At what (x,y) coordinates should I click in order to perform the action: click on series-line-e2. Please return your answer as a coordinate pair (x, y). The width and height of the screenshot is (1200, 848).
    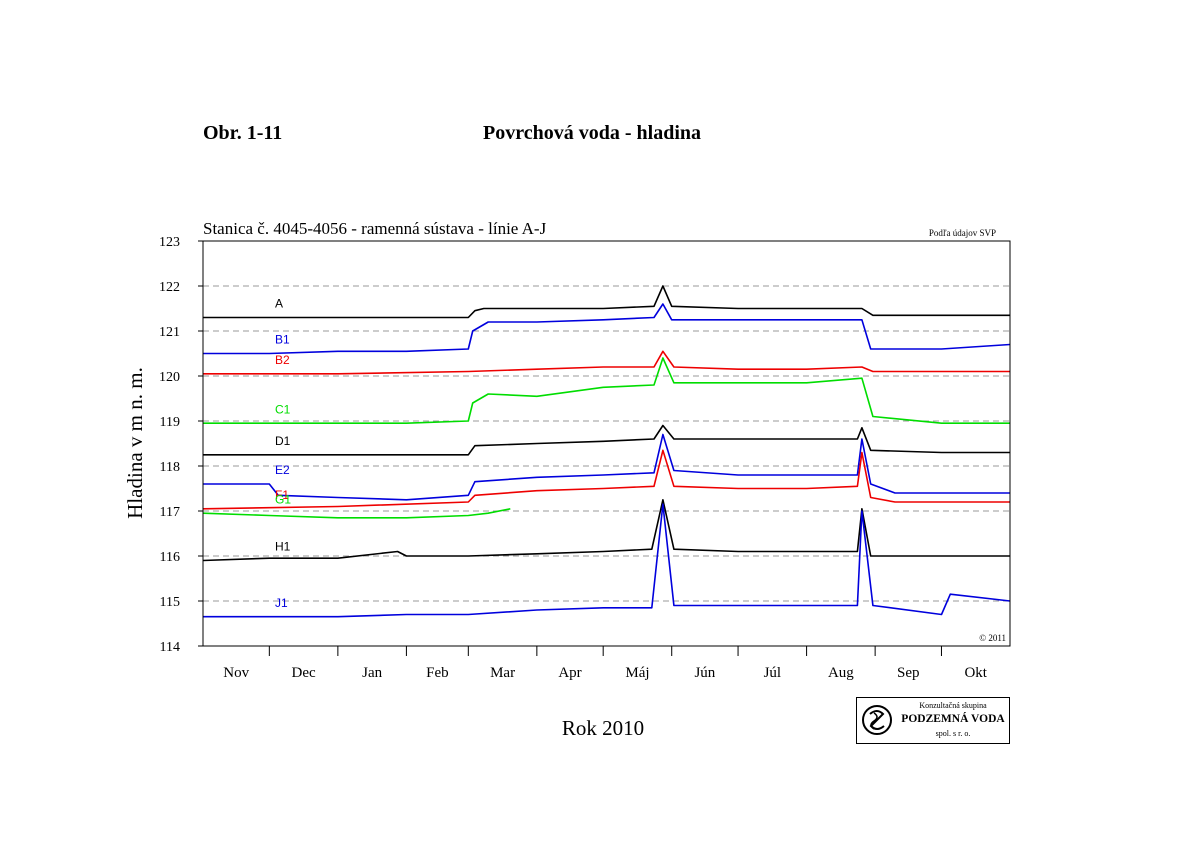
    Looking at the image, I should click on (606, 467).